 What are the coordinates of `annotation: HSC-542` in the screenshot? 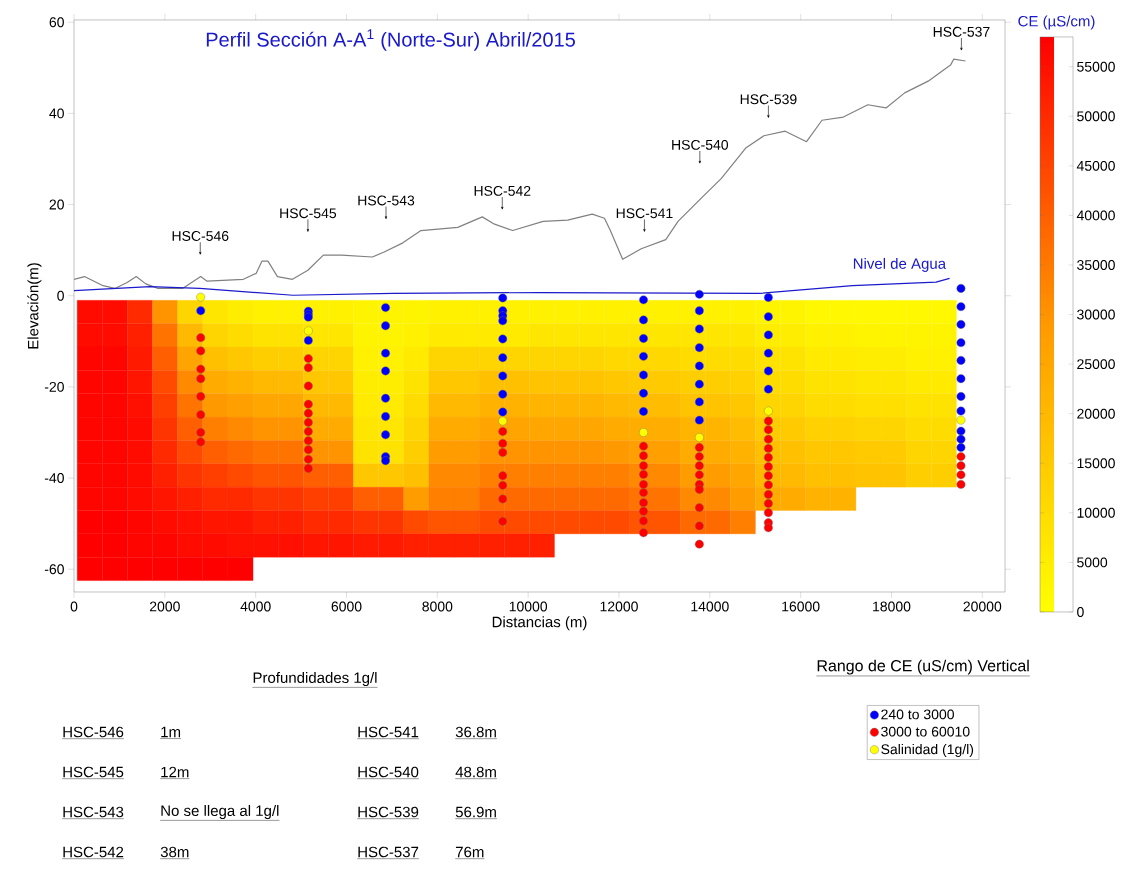 It's located at (502, 190).